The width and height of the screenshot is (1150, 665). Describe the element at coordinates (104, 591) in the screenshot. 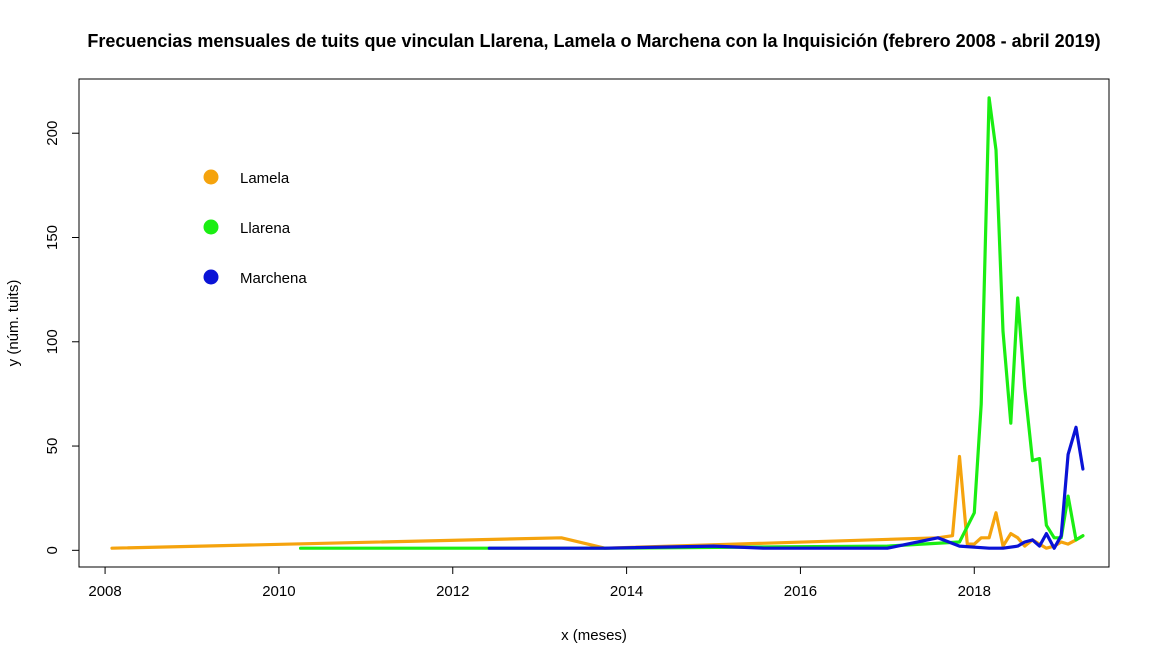

I see `x-tick-label: 2008` at that location.